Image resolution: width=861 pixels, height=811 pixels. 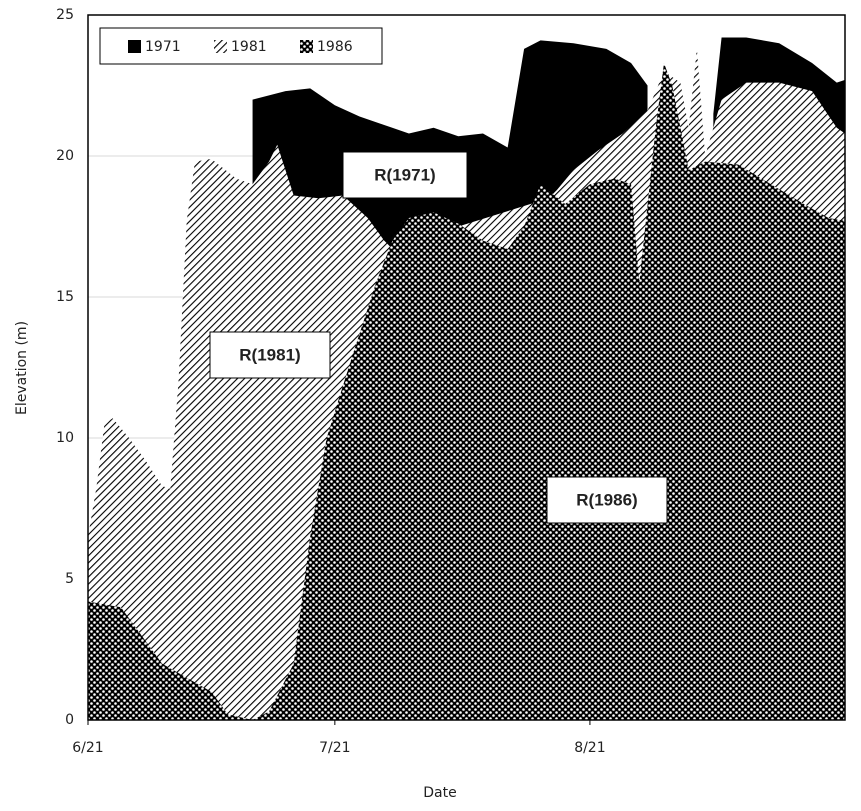 What do you see at coordinates (335, 47) in the screenshot?
I see `legend-label: 1986` at bounding box center [335, 47].